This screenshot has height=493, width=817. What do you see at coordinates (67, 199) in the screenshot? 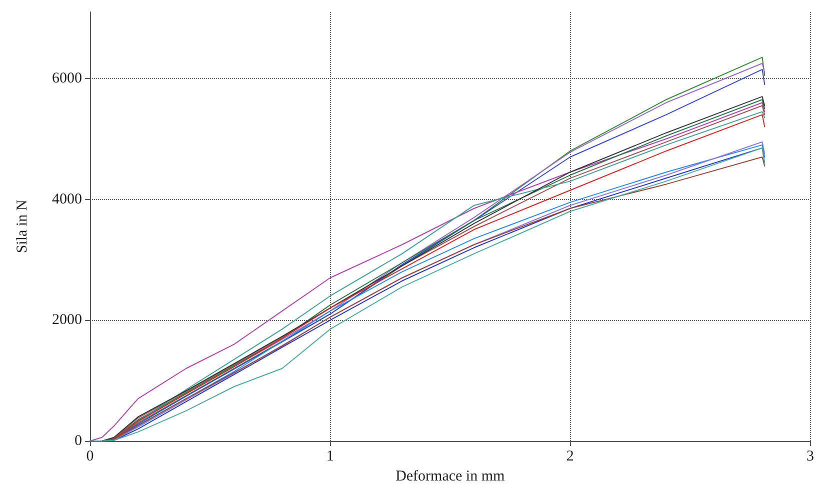
I see `y-tick-label: 4000` at bounding box center [67, 199].